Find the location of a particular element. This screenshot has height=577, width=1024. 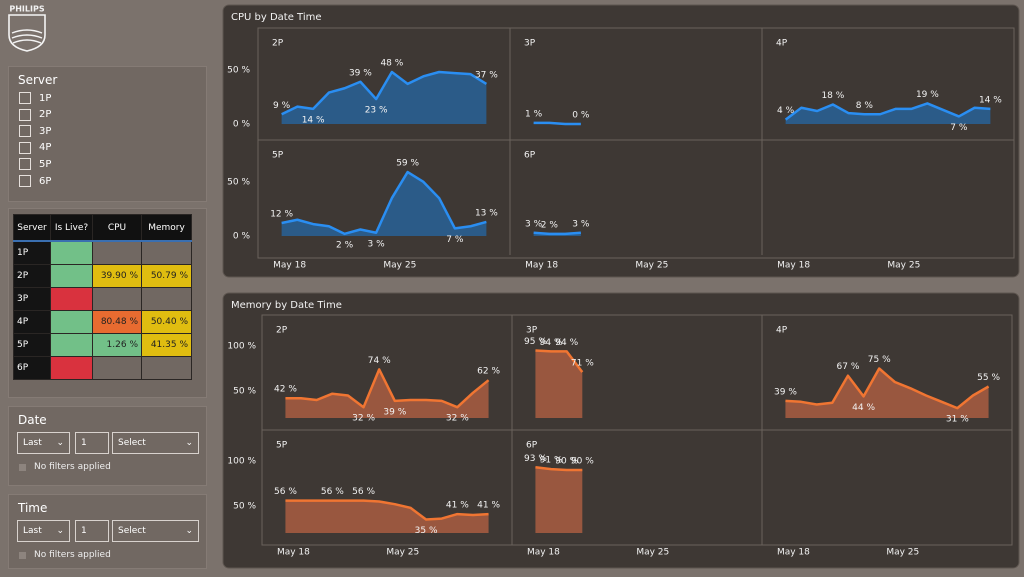

value-label: 0 % is located at coordinates (581, 116).